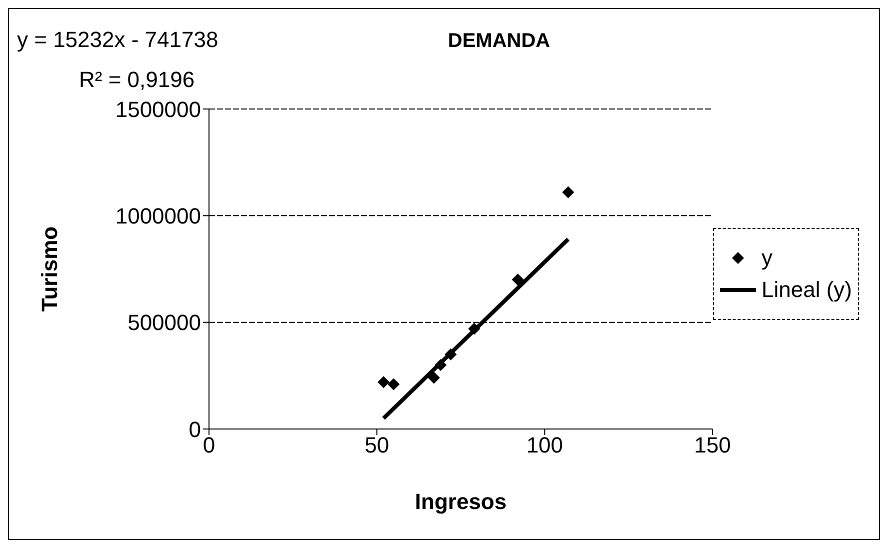 This screenshot has height=558, width=894. Describe the element at coordinates (807, 290) in the screenshot. I see `legend-label: Lineal (y)` at that location.